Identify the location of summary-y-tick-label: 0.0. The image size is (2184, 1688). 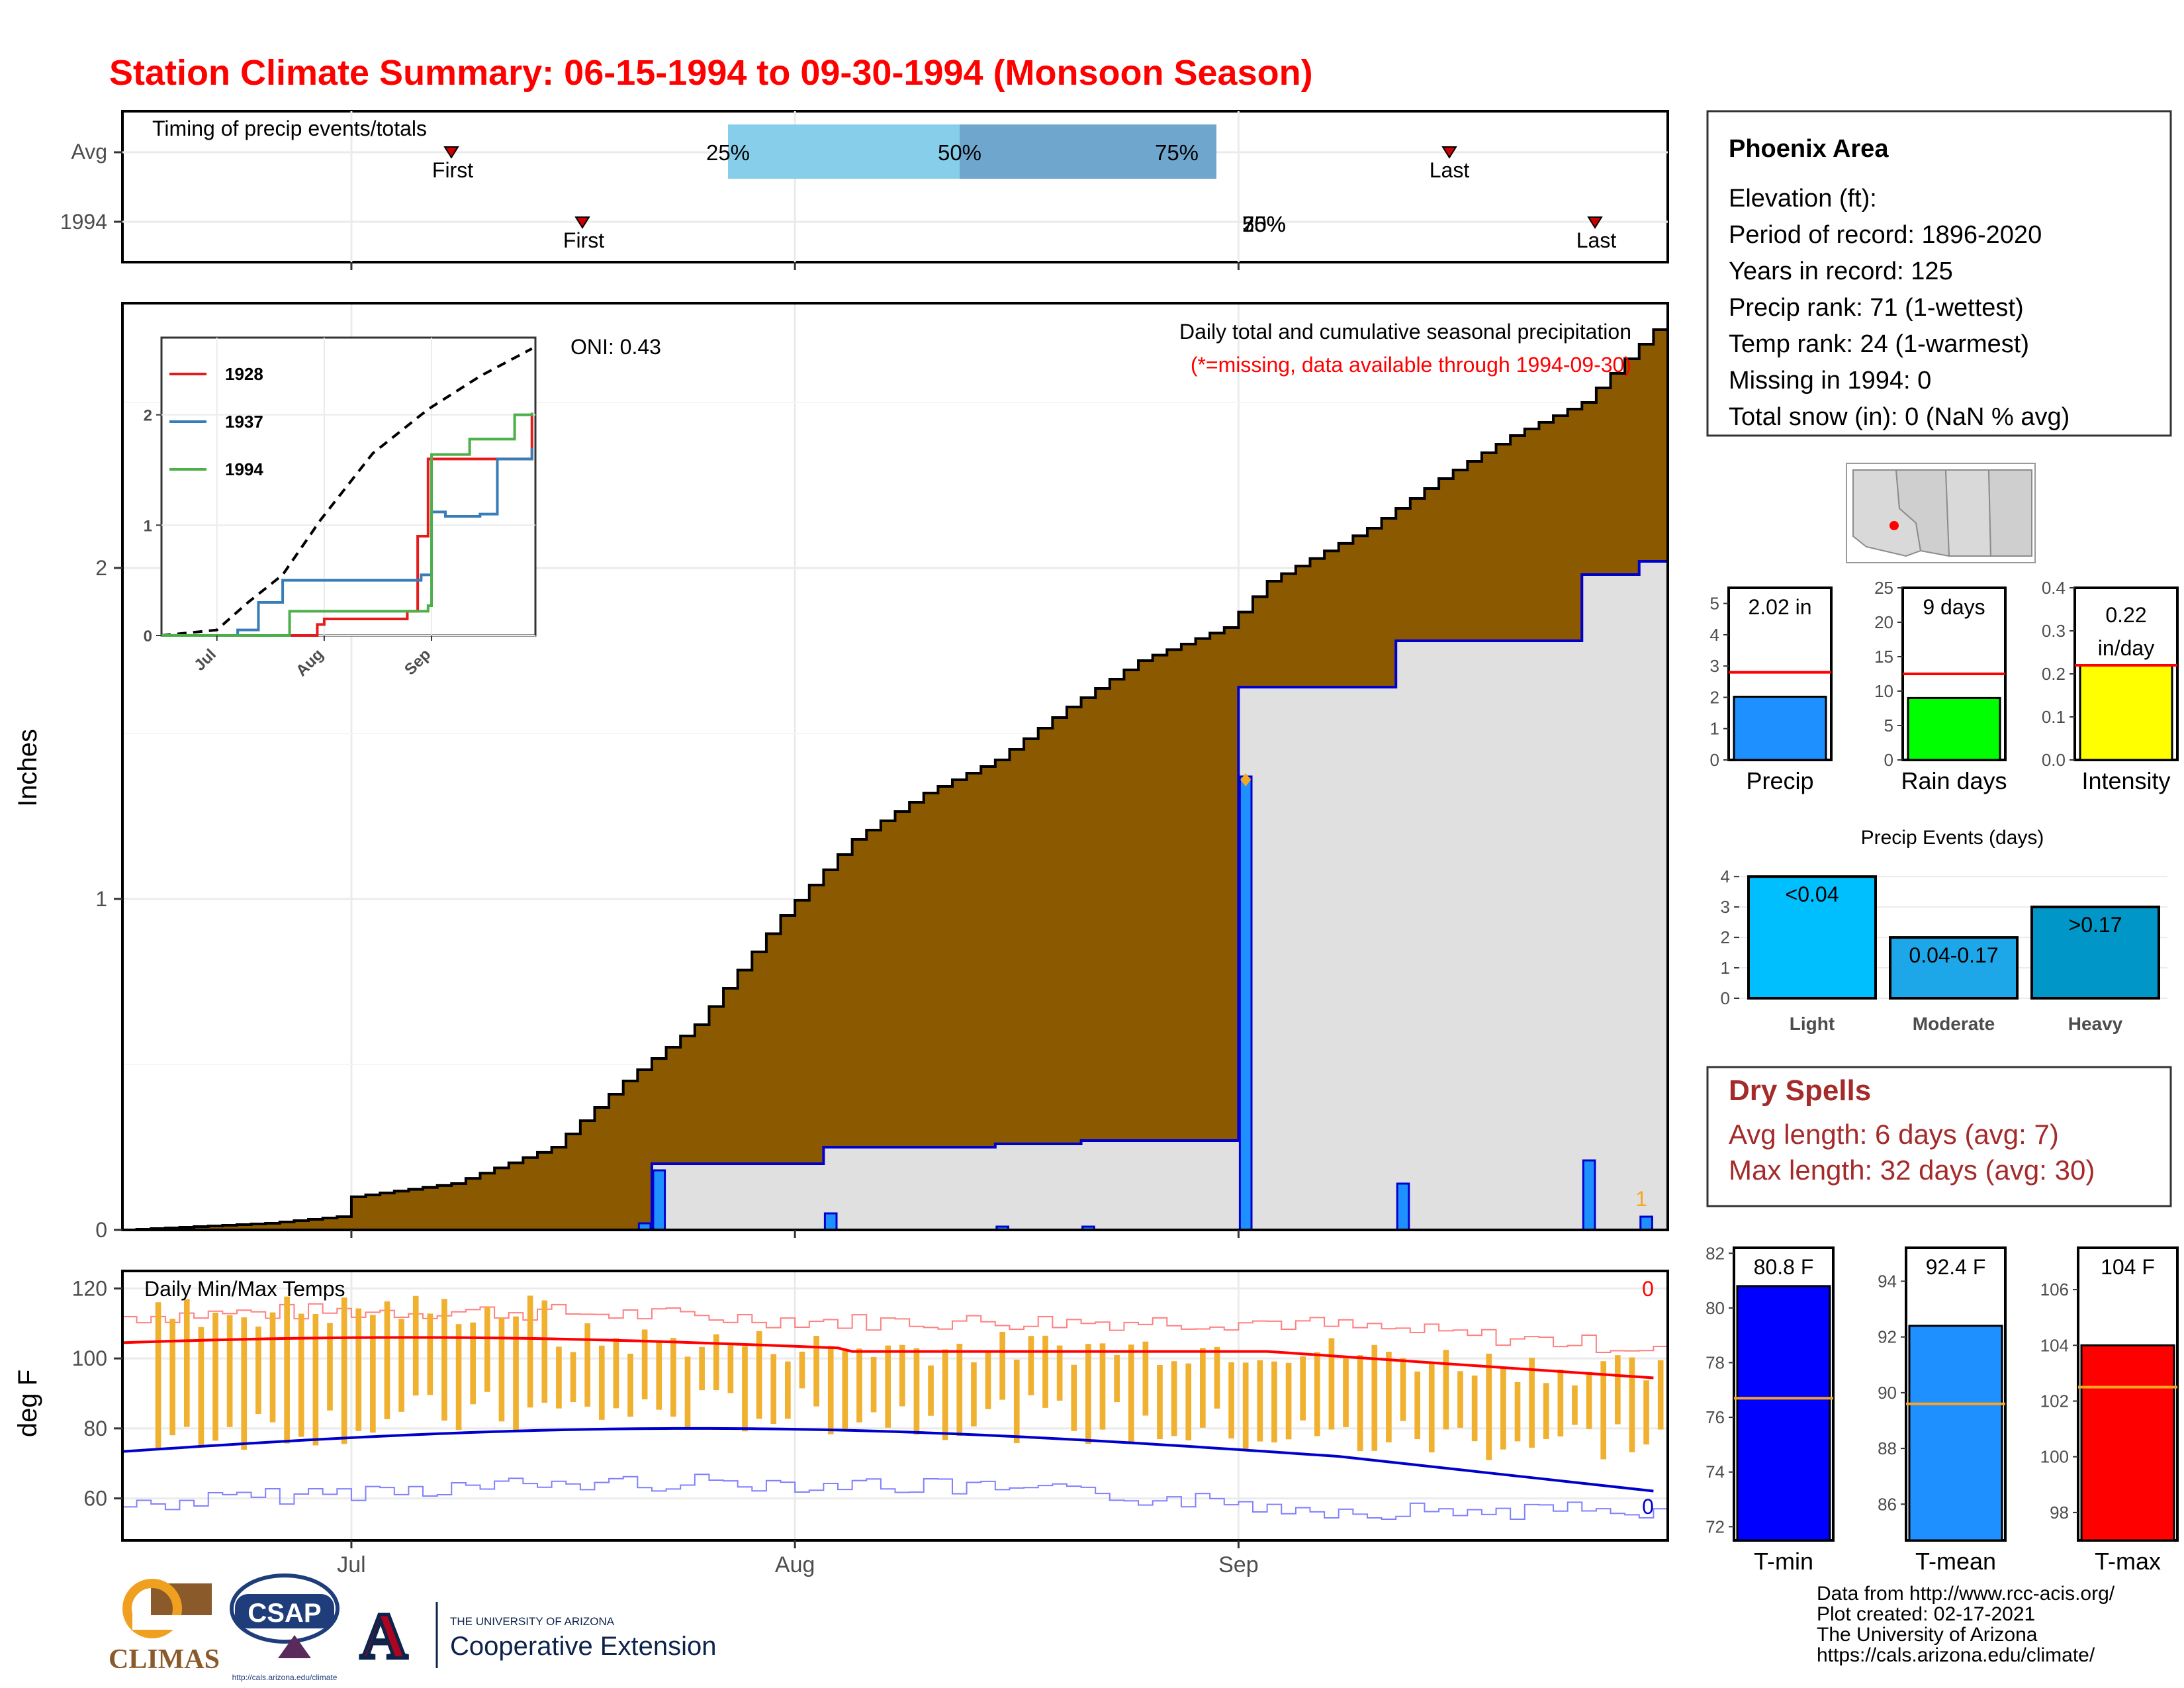
(2054, 760).